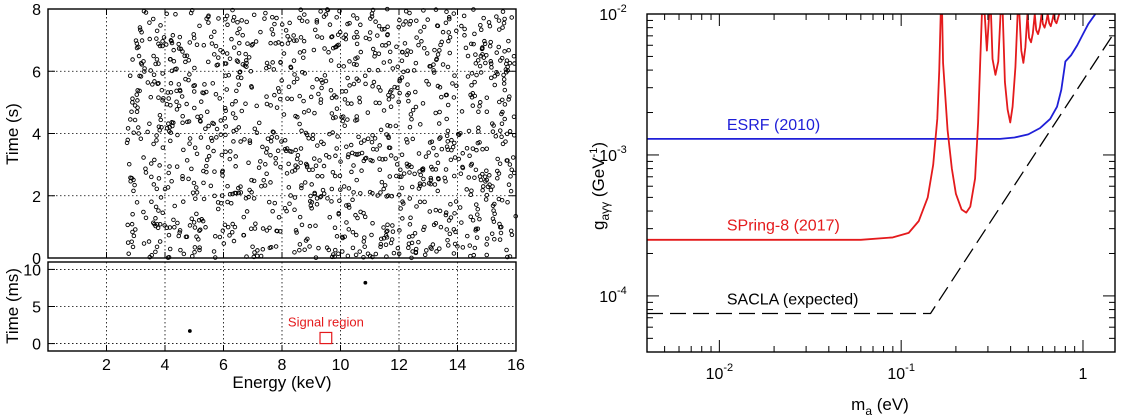 The width and height of the screenshot is (1131, 417). What do you see at coordinates (516, 365) in the screenshot?
I see `ll-xtick-label-7: 16` at bounding box center [516, 365].